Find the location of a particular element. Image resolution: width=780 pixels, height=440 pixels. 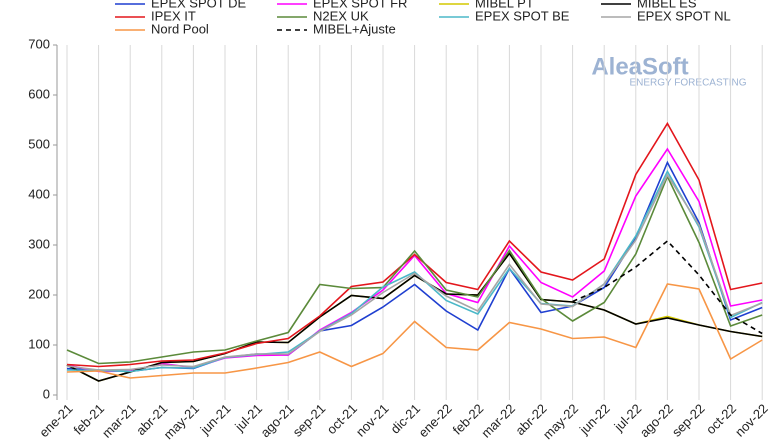

watermark-title: AleaSoft is located at coordinates (639, 66).